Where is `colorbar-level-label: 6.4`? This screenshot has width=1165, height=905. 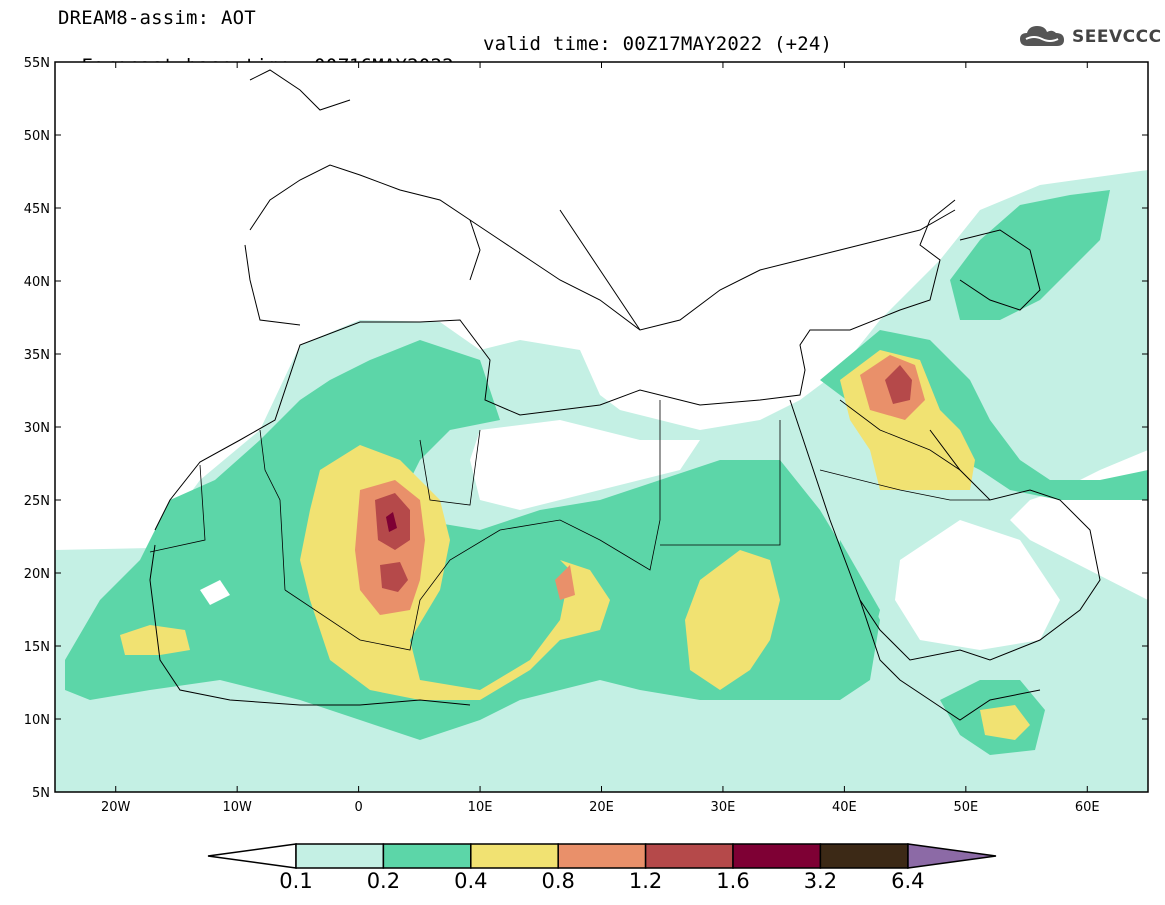 colorbar-level-label: 6.4 is located at coordinates (908, 881).